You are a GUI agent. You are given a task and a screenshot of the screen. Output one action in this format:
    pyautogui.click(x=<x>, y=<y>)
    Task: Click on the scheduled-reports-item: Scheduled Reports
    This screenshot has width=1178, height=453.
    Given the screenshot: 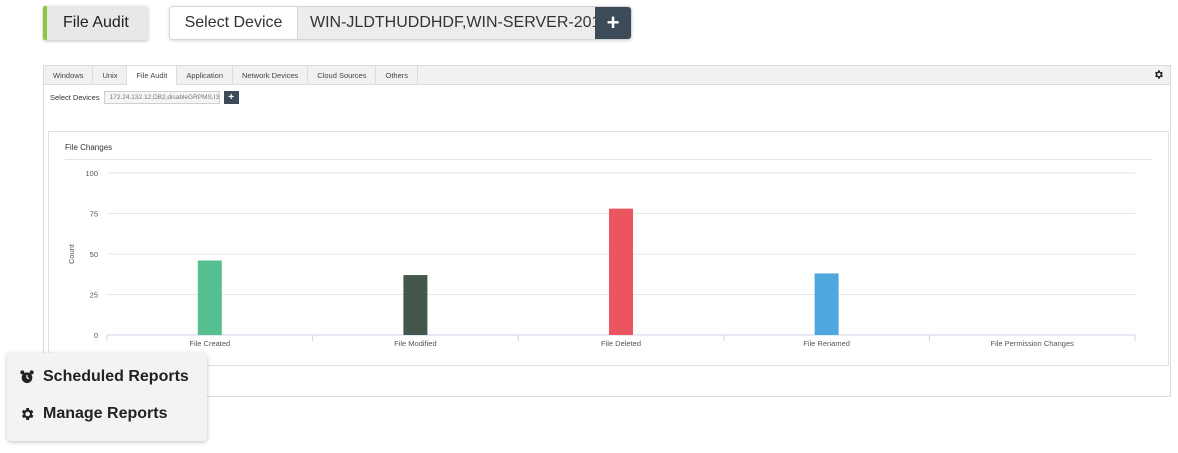 What is the action you would take?
    pyautogui.click(x=104, y=377)
    